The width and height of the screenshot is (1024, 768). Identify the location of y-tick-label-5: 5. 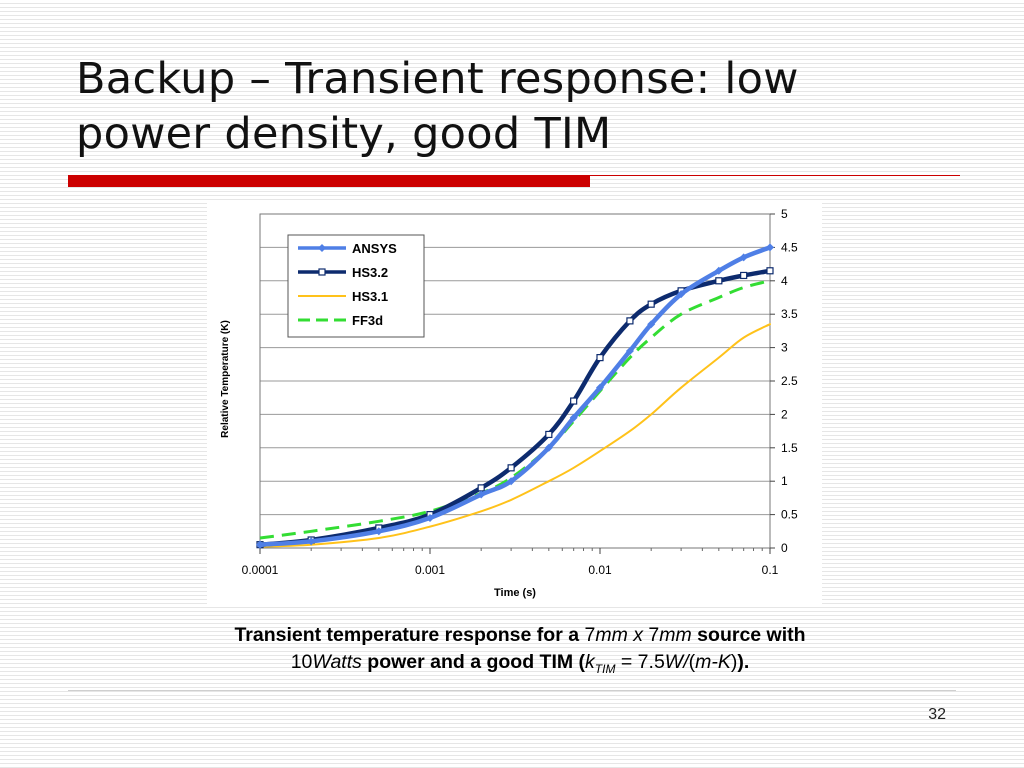
(784, 214).